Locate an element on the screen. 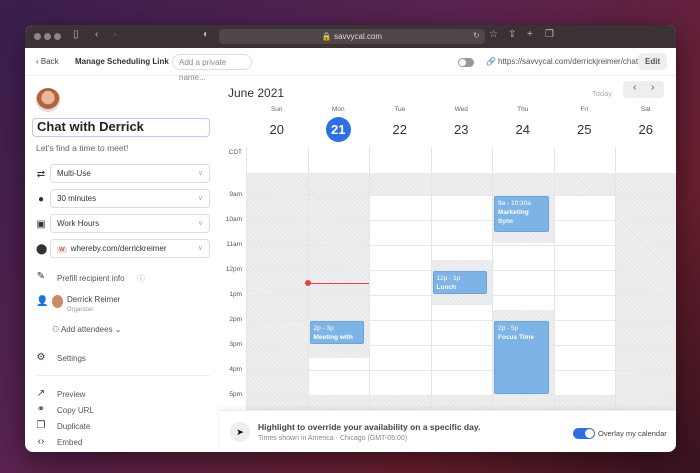  availability-select: Work Hours ∨ is located at coordinates (130, 223).